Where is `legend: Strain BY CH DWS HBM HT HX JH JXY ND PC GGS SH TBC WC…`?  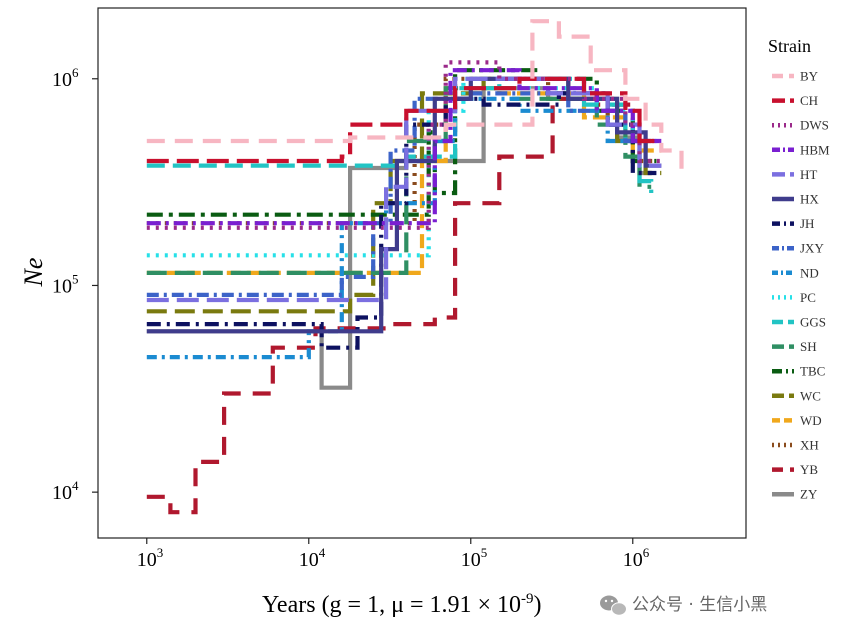
legend: Strain BY CH DWS HBM HT HX JH JXY ND PC GGS SH TBC WC… is located at coordinates (799, 269).